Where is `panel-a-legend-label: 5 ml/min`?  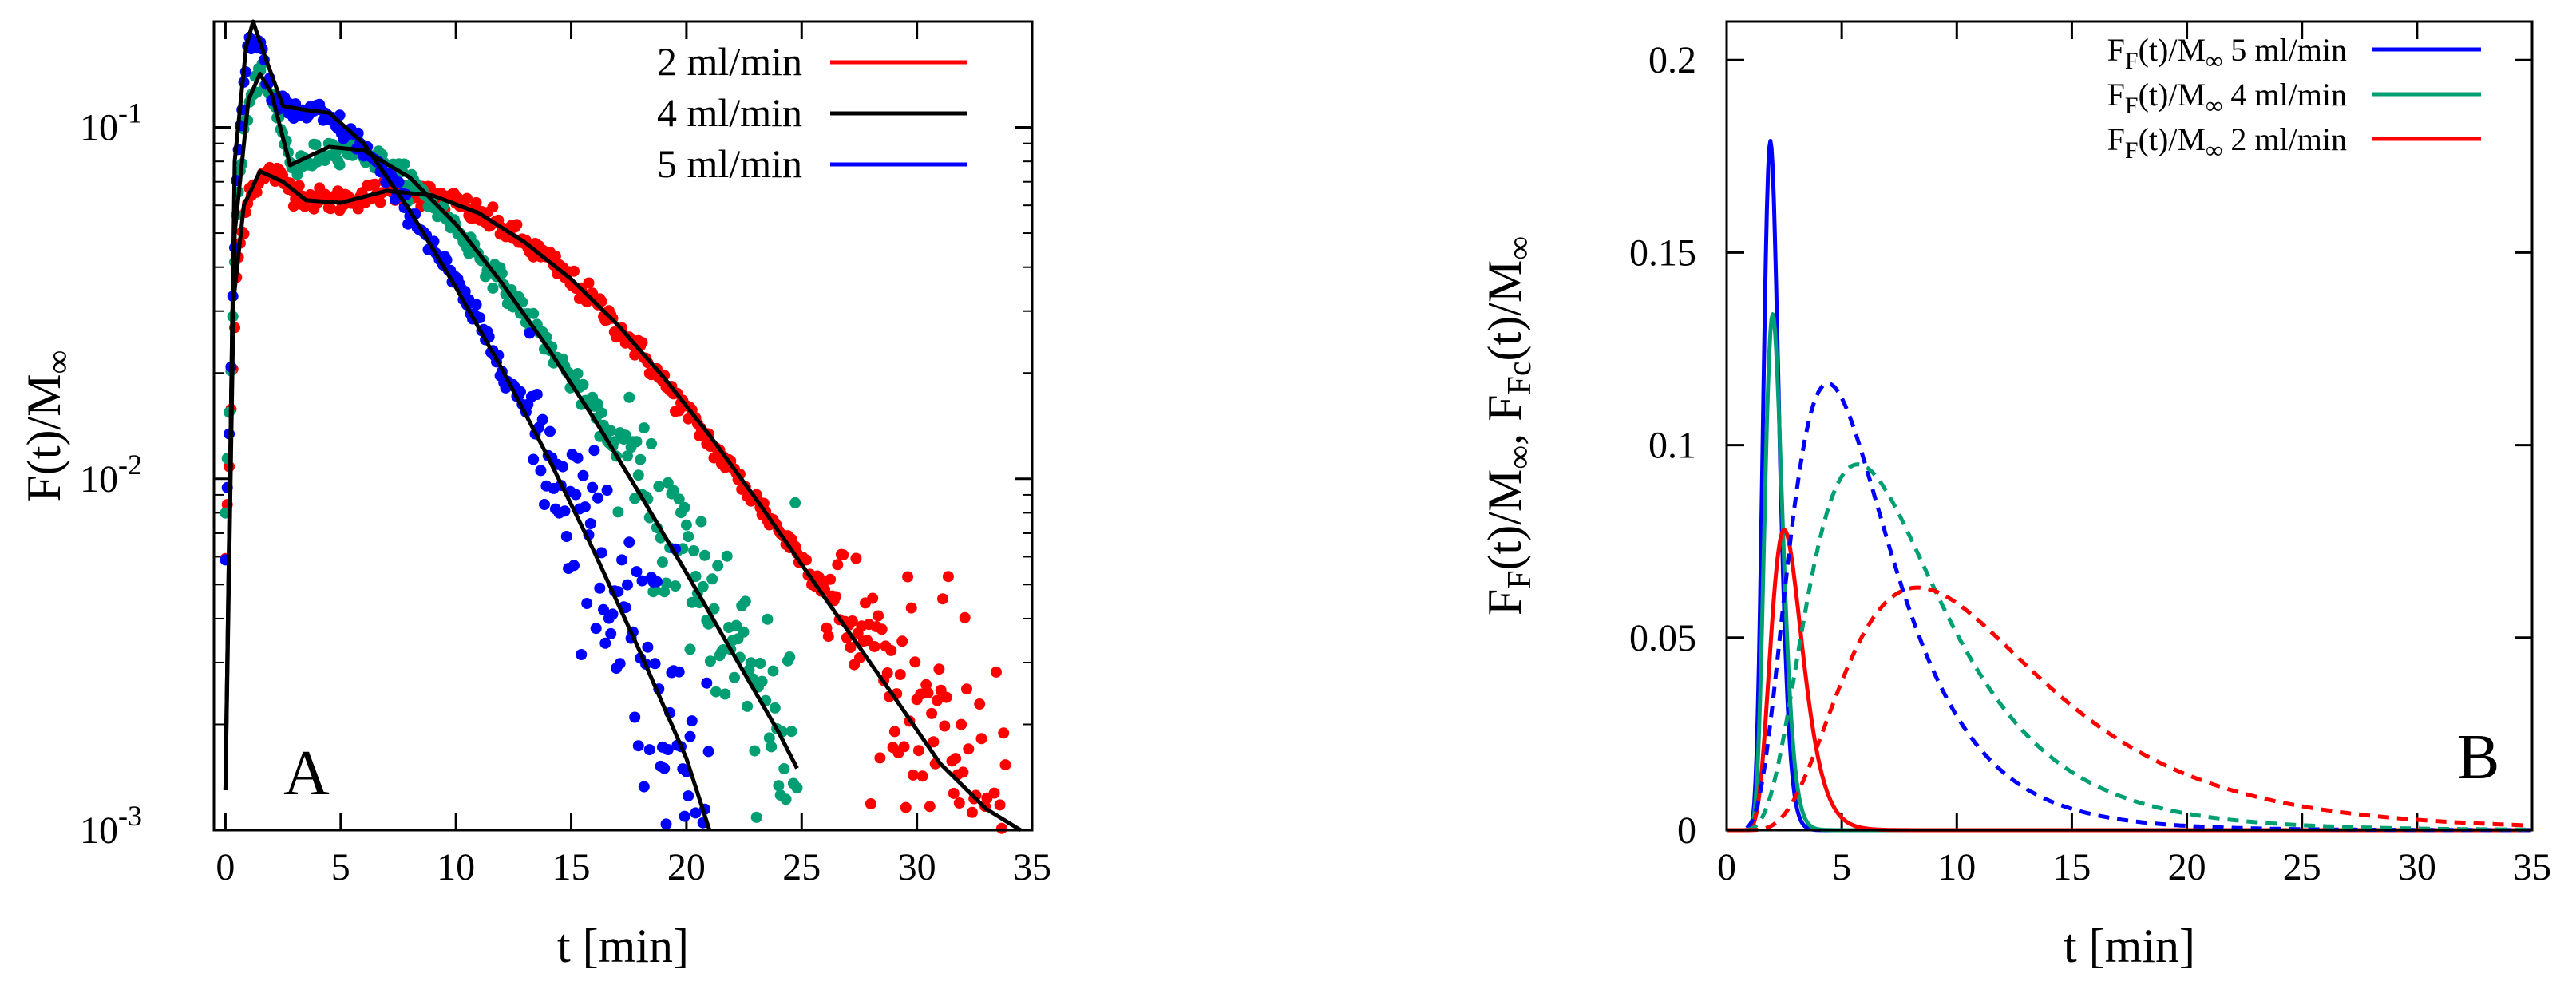 panel-a-legend-label: 5 ml/min is located at coordinates (729, 163).